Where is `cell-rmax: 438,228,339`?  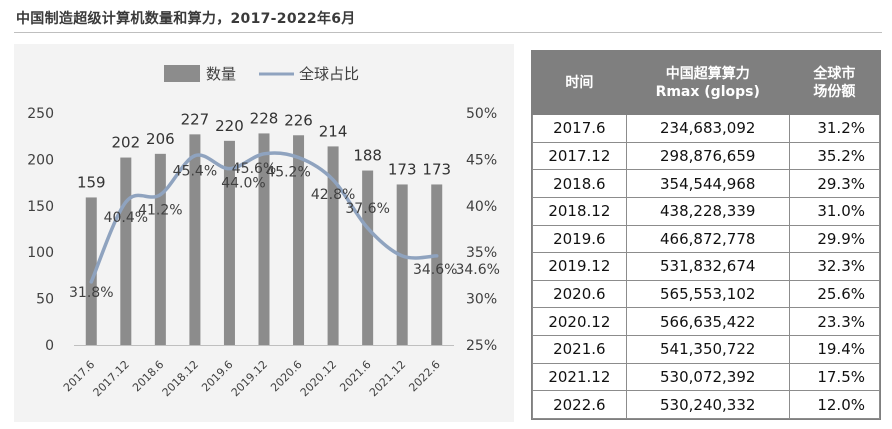
cell-rmax: 438,228,339 is located at coordinates (707, 211).